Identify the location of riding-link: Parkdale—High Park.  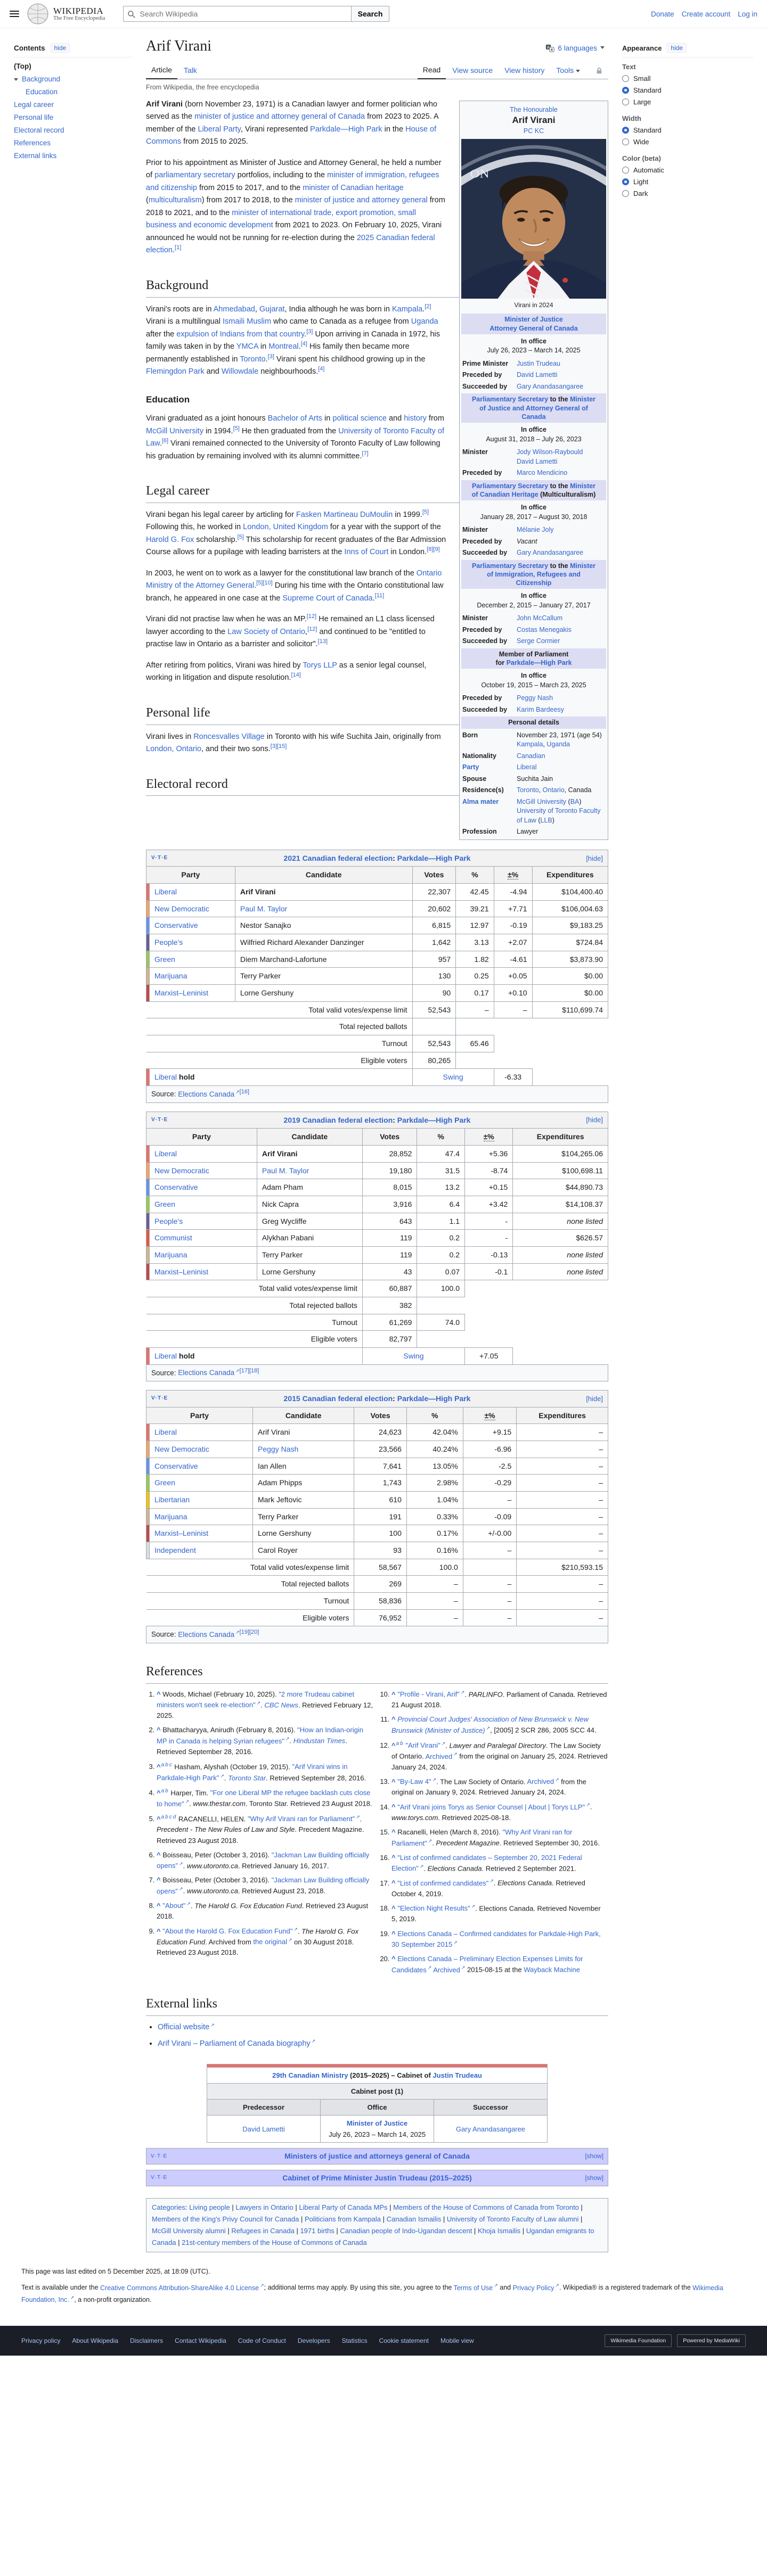
(434, 1398).